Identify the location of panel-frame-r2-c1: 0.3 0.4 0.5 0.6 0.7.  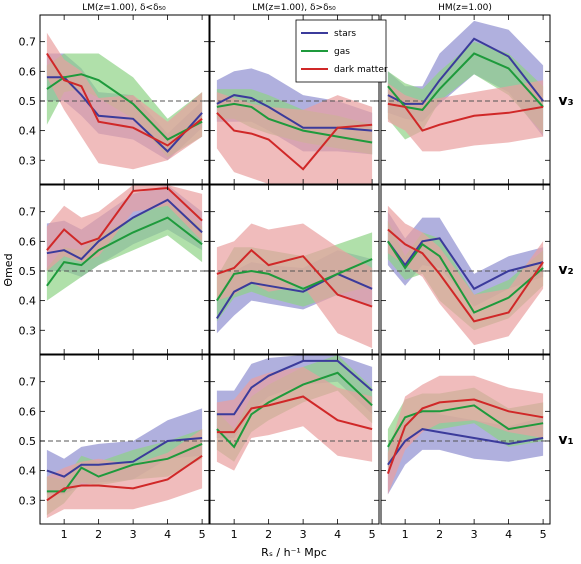
(114, 269).